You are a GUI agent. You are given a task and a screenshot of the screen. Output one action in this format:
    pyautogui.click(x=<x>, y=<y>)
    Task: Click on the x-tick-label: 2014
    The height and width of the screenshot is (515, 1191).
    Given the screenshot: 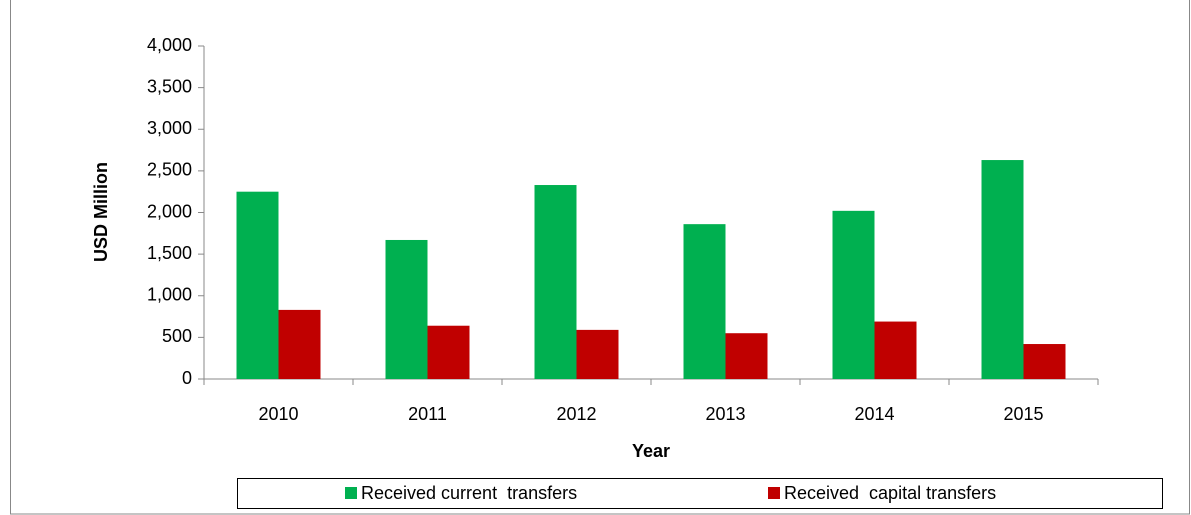 What is the action you would take?
    pyautogui.click(x=874, y=414)
    